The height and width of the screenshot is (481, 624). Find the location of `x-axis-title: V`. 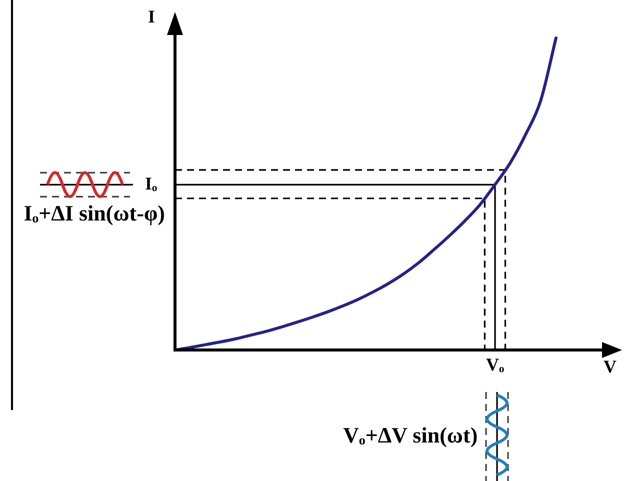

x-axis-title: V is located at coordinates (610, 366).